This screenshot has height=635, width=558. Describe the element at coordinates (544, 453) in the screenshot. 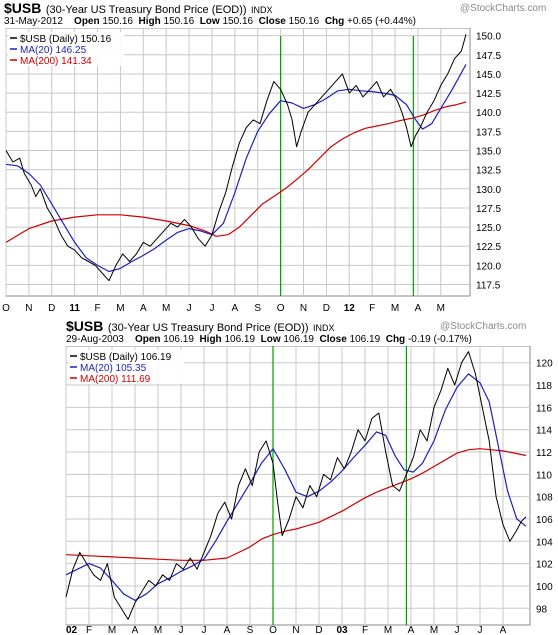

I see `y-tick-label: 112` at that location.